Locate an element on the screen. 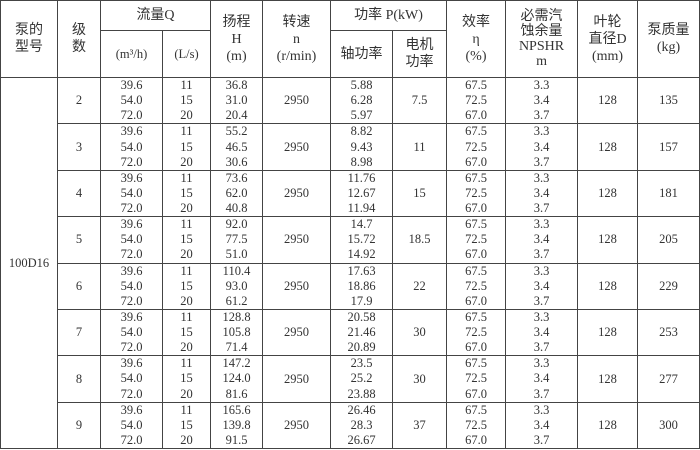 This screenshot has height=450, width=700. npshr-cell-value: 3.4 is located at coordinates (541, 192).